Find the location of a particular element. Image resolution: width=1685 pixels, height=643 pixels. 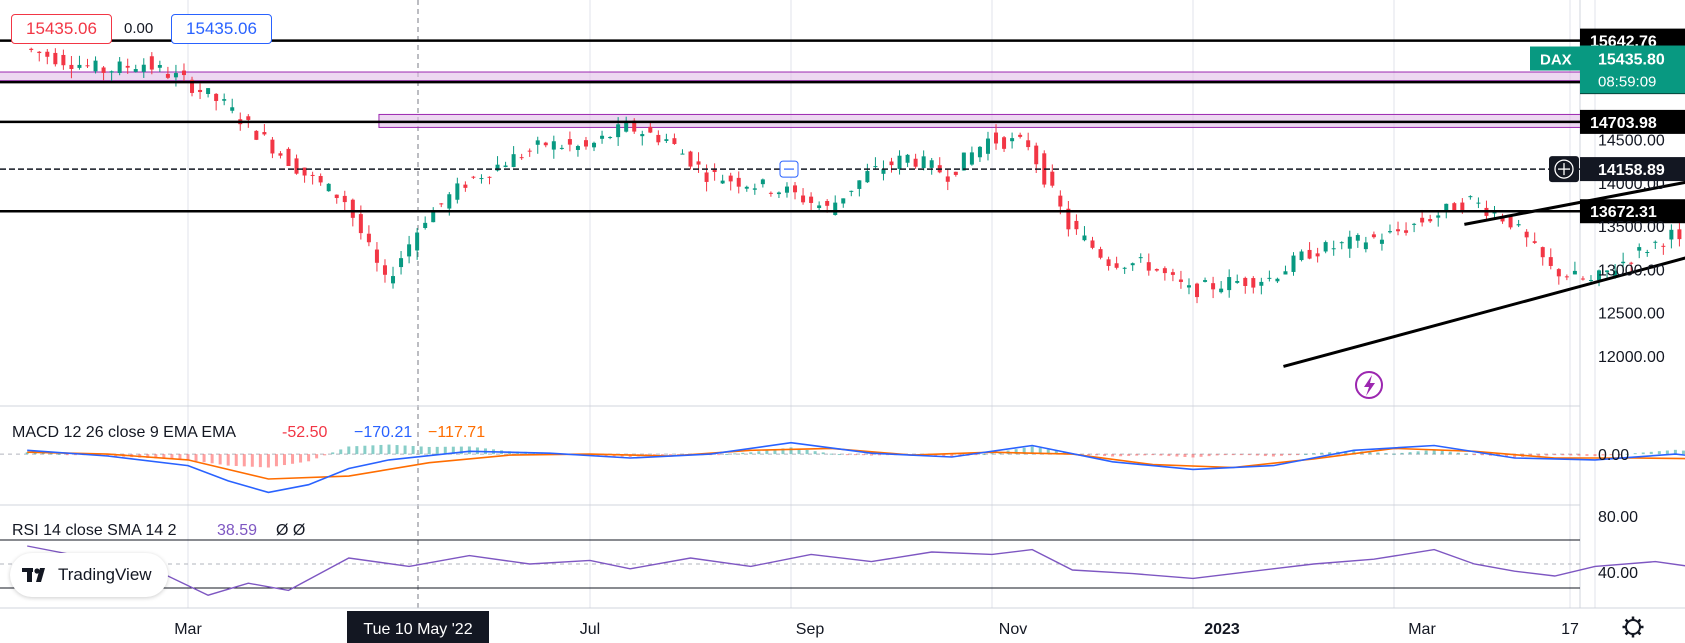

price-axis-tick: 12000.00 is located at coordinates (1631, 357).